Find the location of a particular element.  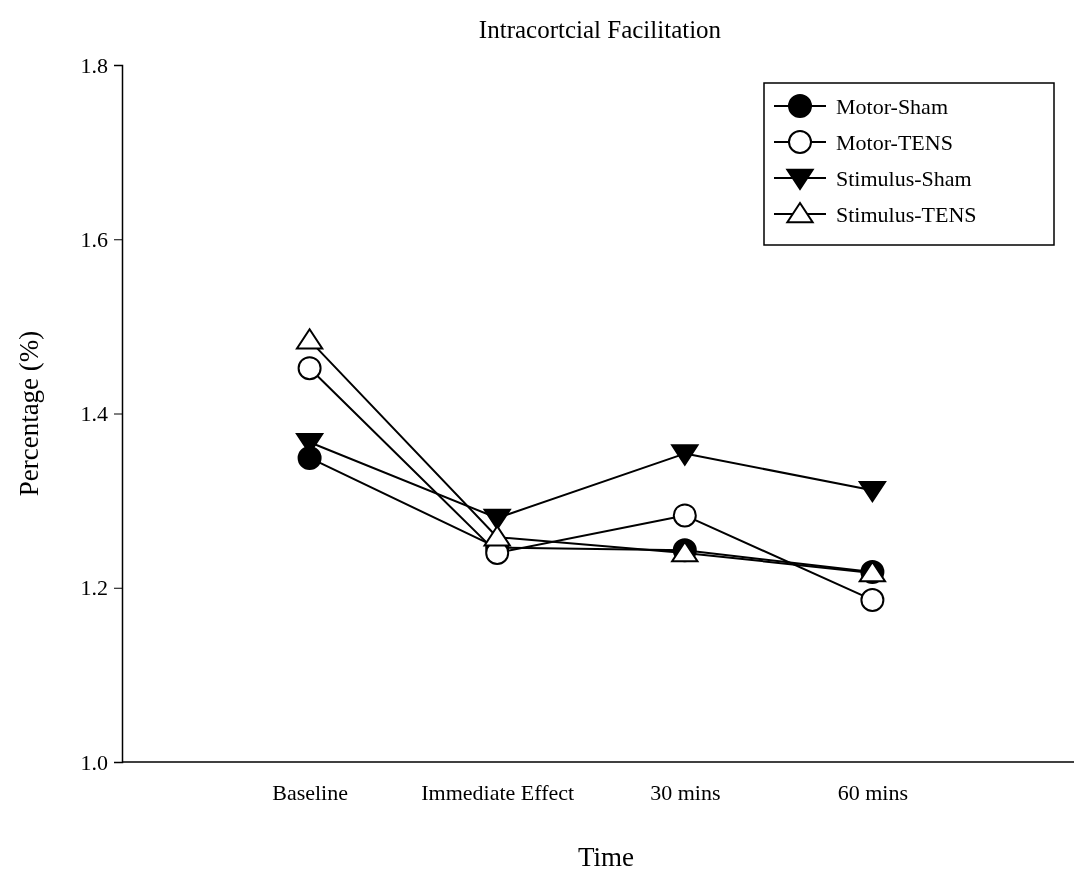

y-tick-label: 1.2 is located at coordinates (94, 588).